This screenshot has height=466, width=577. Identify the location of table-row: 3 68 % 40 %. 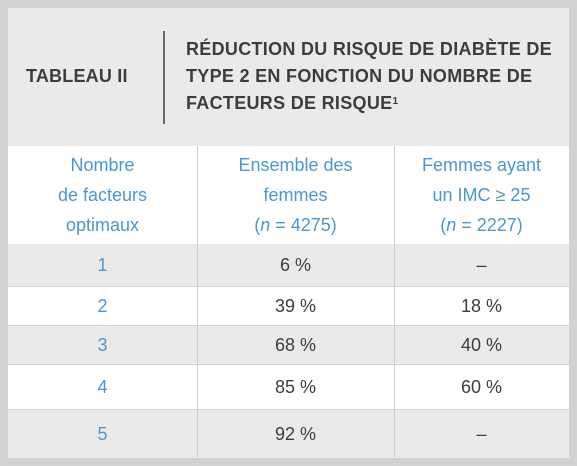
(288, 345).